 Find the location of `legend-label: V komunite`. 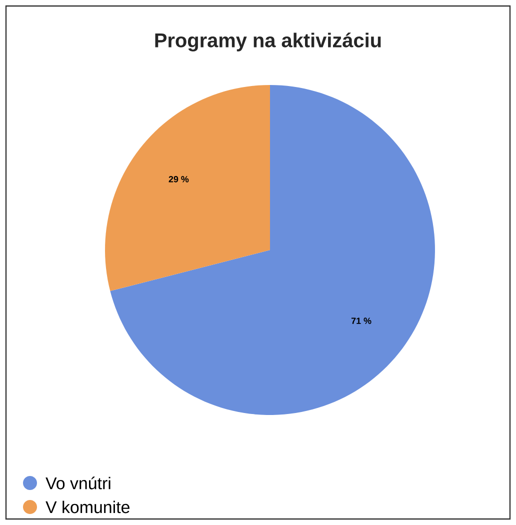

legend-label: V komunite is located at coordinates (88, 507).